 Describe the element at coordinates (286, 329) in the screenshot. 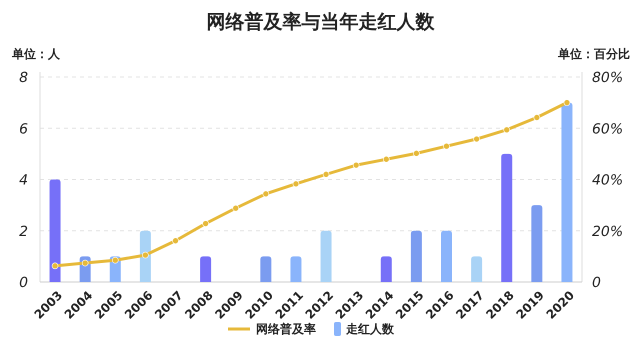

I see `legend-label: 网络普及率` at that location.